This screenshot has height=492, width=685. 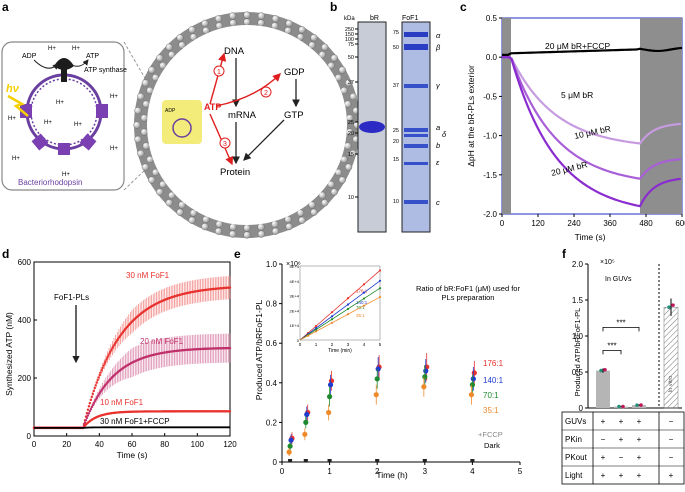 What do you see at coordinates (349, 40) in the screenshot?
I see `ladder-left-label: 100` at bounding box center [349, 40].